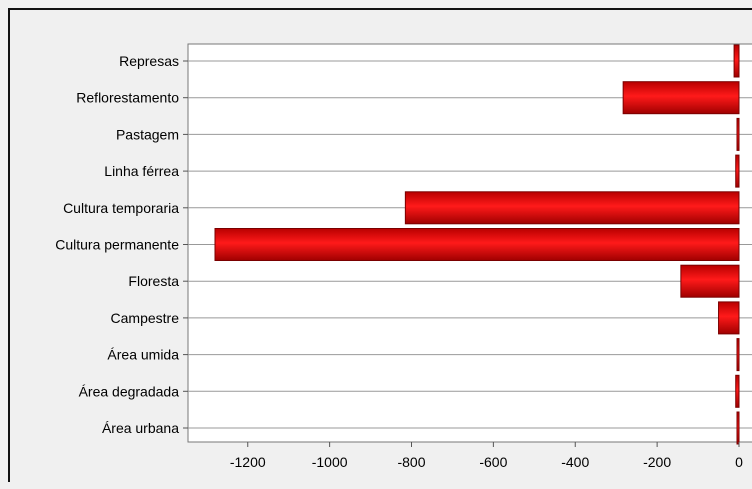  I want to click on x-tick-label: -400, so click(575, 462).